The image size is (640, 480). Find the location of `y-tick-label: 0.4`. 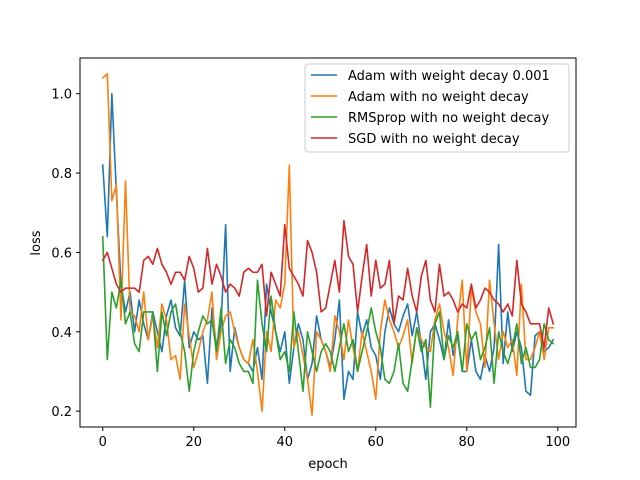

y-tick-label: 0.4 is located at coordinates (61, 333).